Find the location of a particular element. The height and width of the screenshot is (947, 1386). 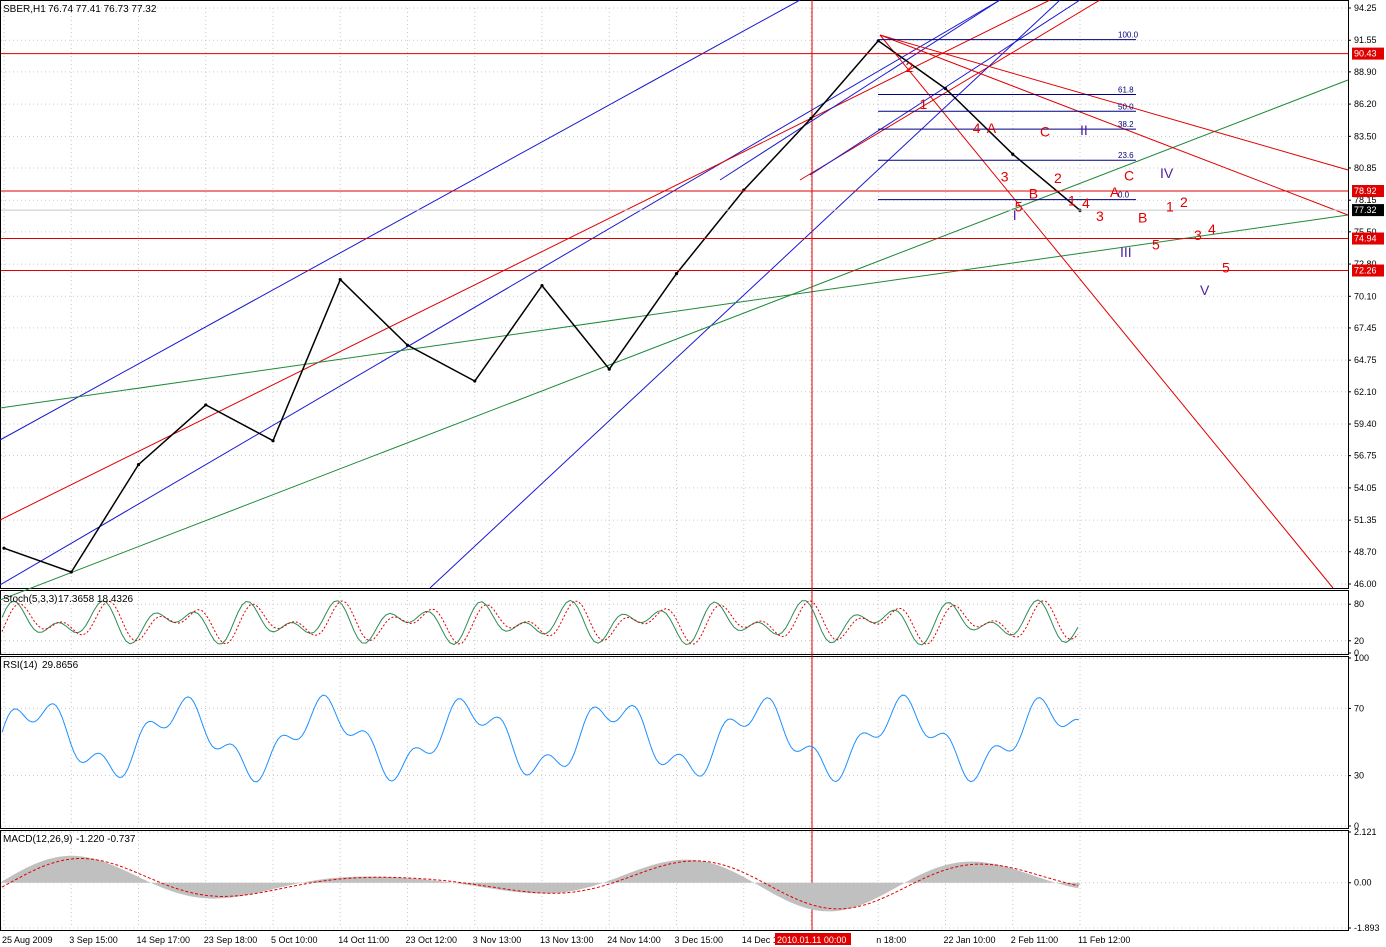

fib-label: 61.8 is located at coordinates (1126, 90).